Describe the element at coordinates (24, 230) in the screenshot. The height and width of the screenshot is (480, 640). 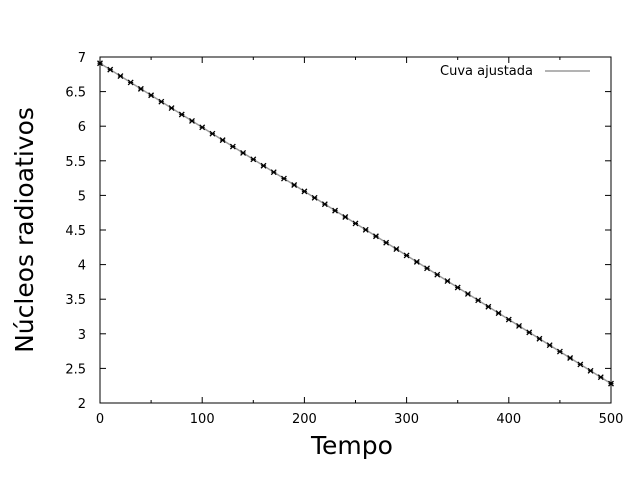
I see `y-axis-title: Núcleos radioativos` at that location.